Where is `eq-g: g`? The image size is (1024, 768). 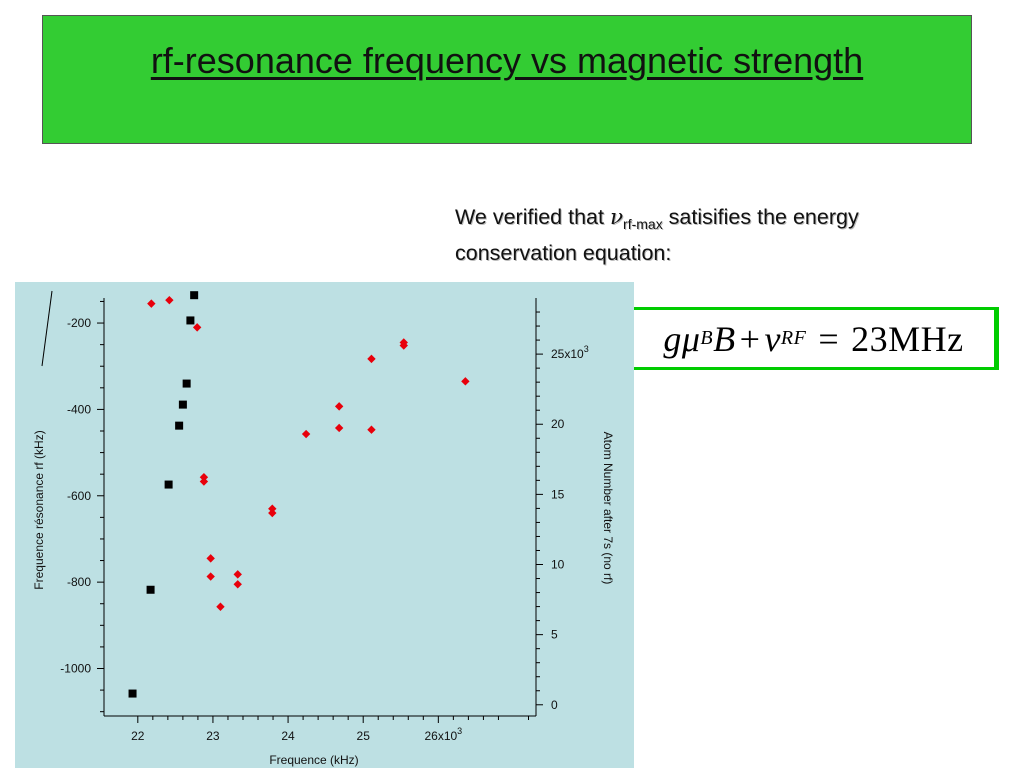
eq-g: g is located at coordinates (672, 338).